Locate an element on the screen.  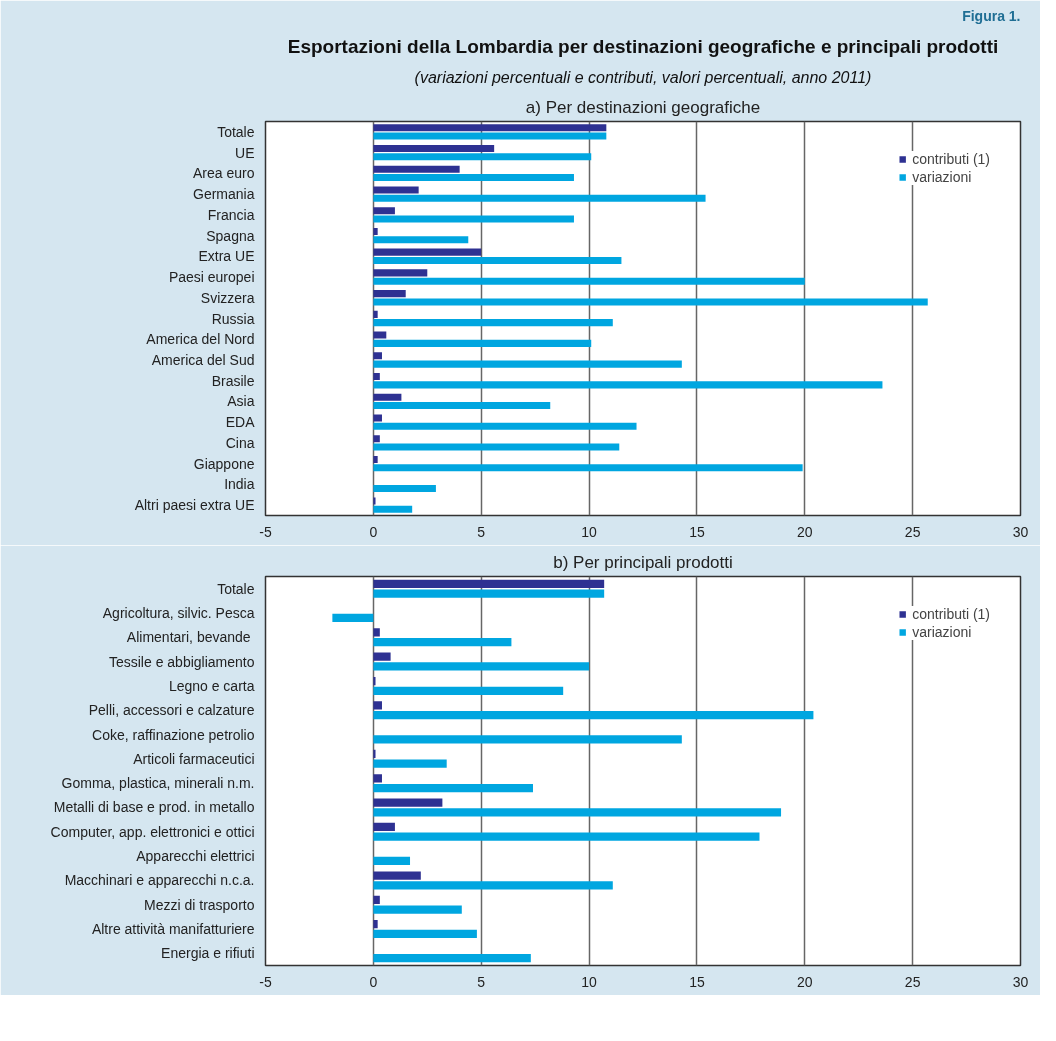
y-tick-label: Articoli farmaceutici is located at coordinates (194, 758).